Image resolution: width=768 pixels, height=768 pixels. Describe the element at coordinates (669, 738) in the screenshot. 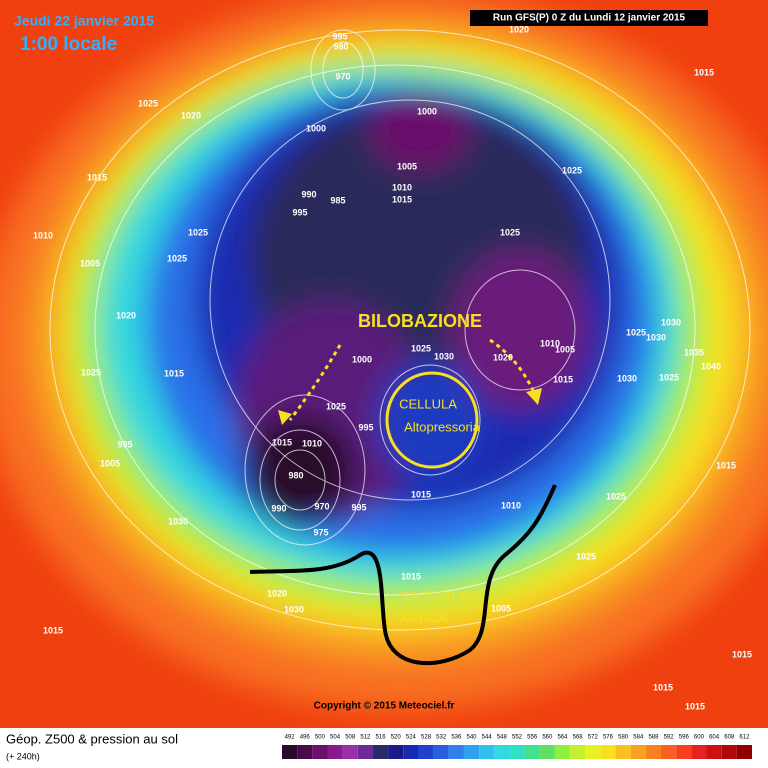

I see `colorbar-label: 592` at that location.